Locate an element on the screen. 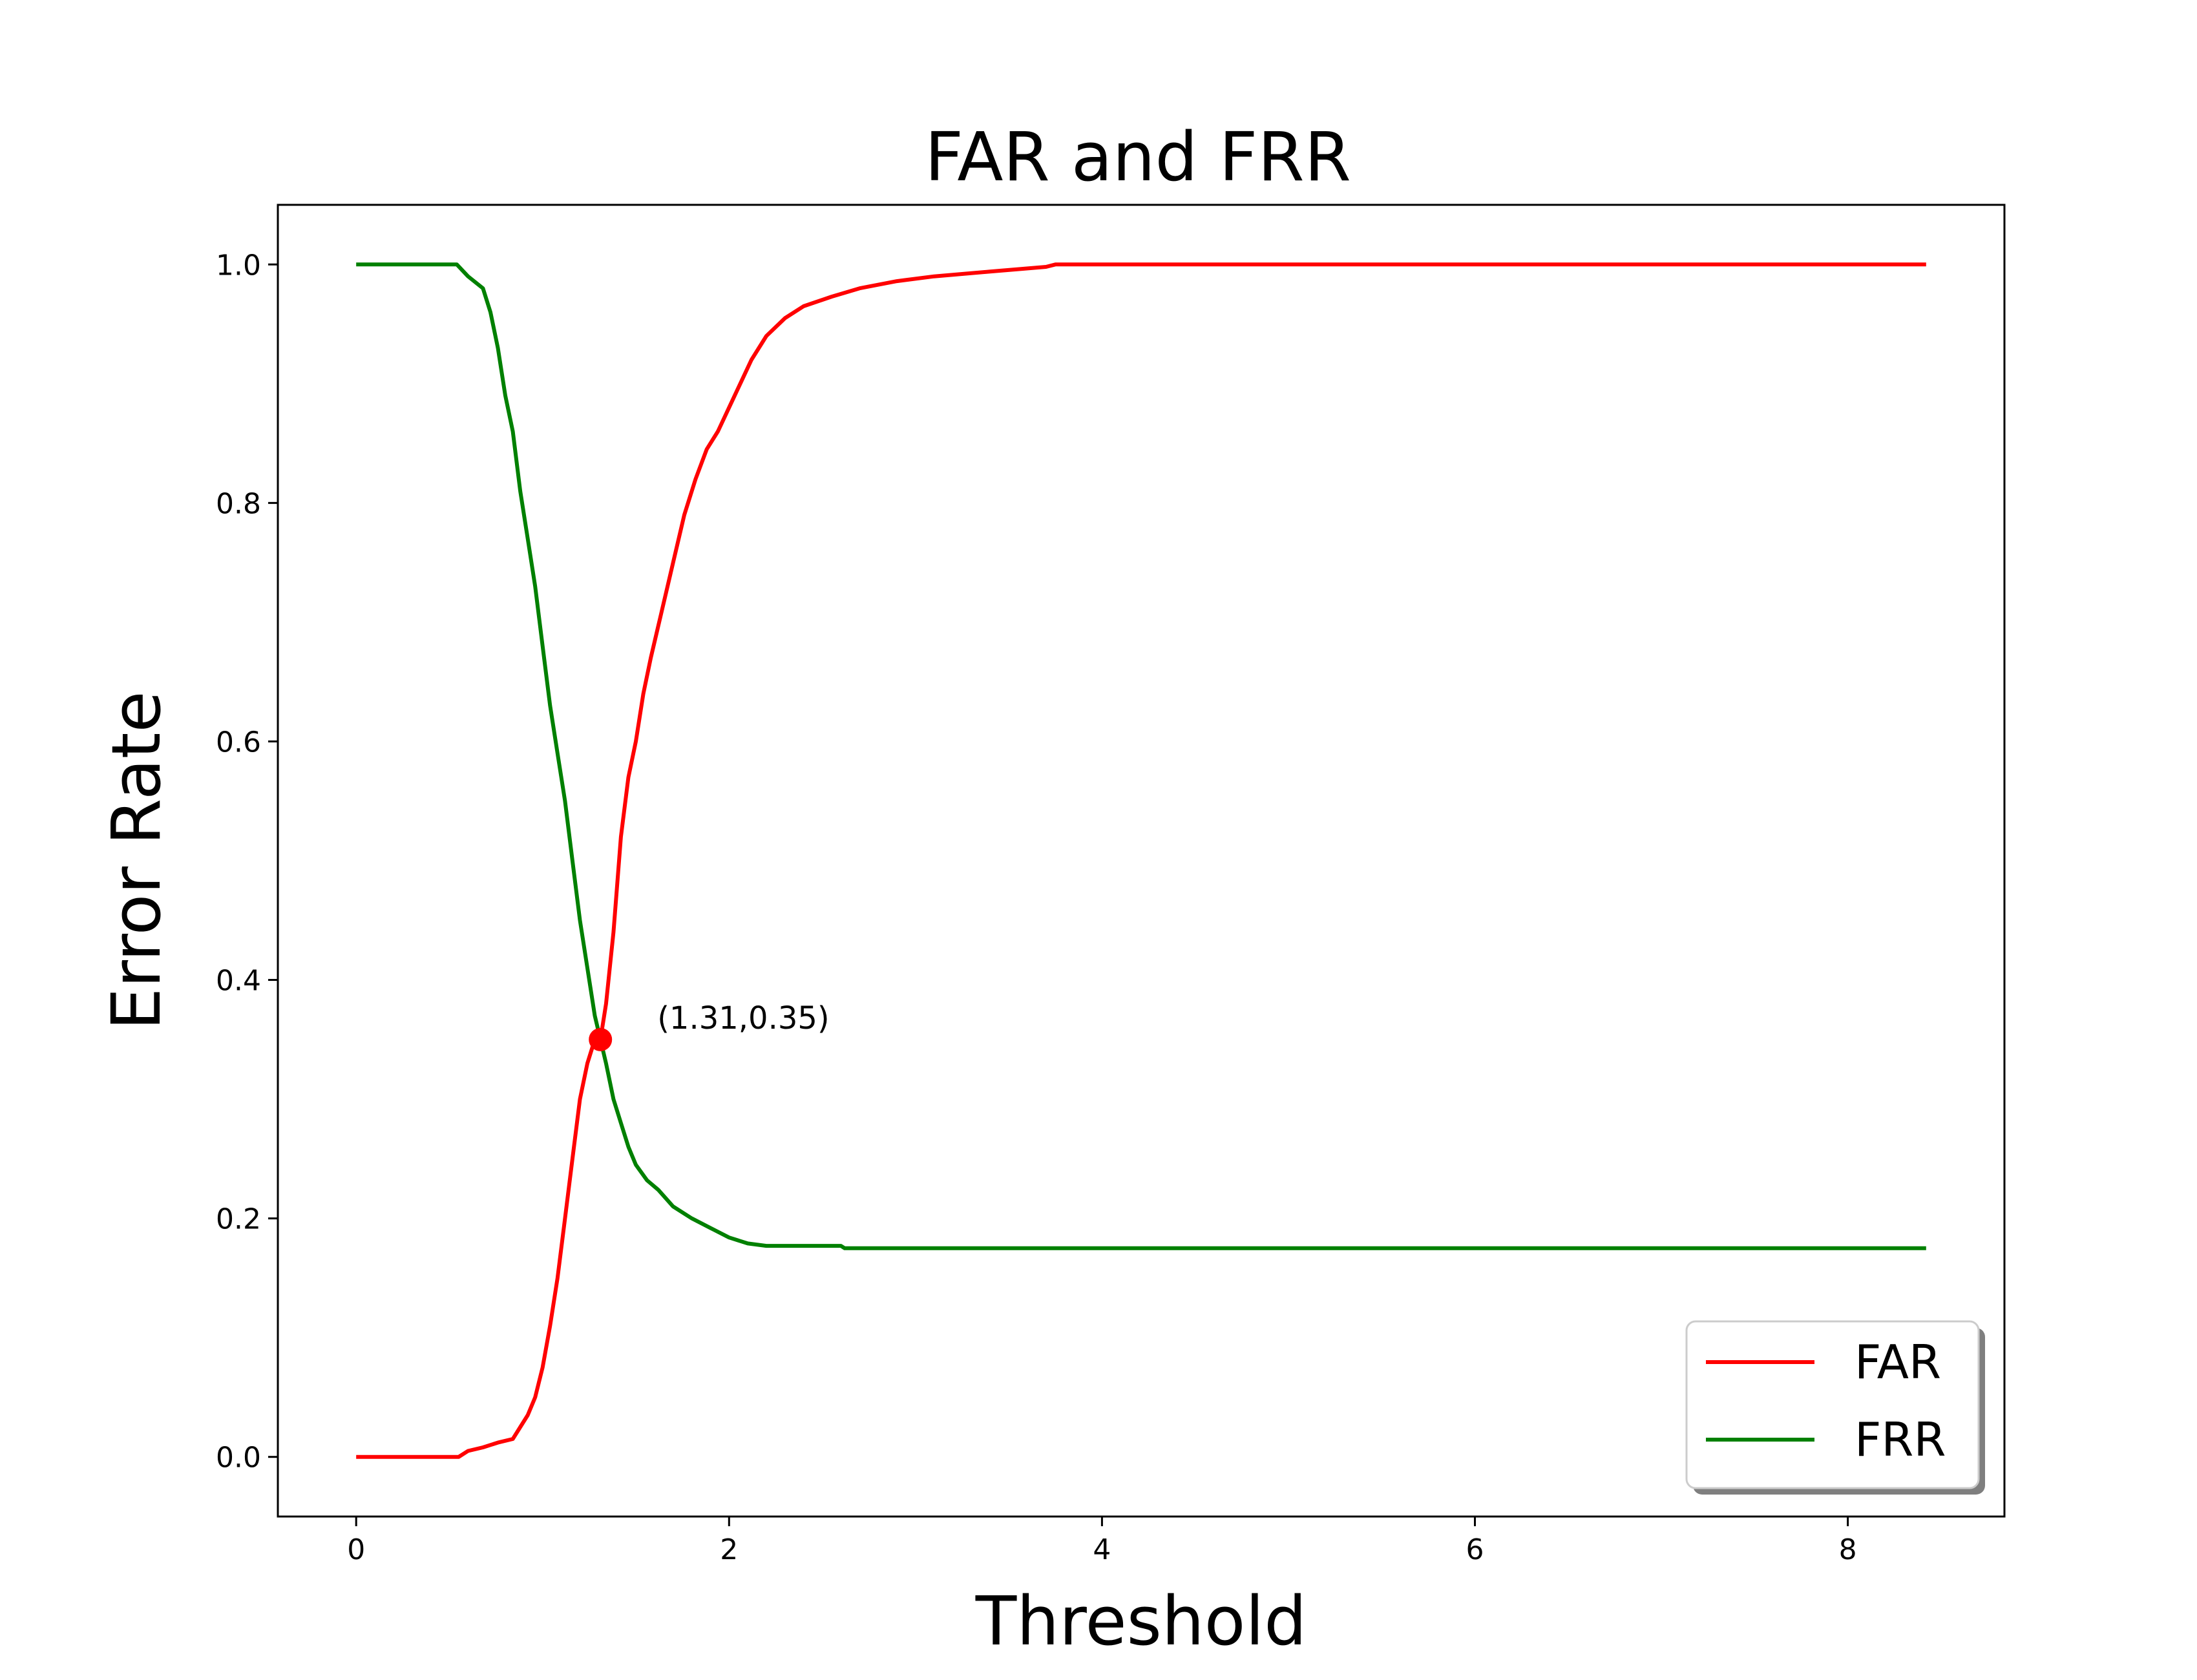 Image resolution: width=2197 pixels, height=1680 pixels. annotation-layer: (1.31,0.35) is located at coordinates (709, 1026).